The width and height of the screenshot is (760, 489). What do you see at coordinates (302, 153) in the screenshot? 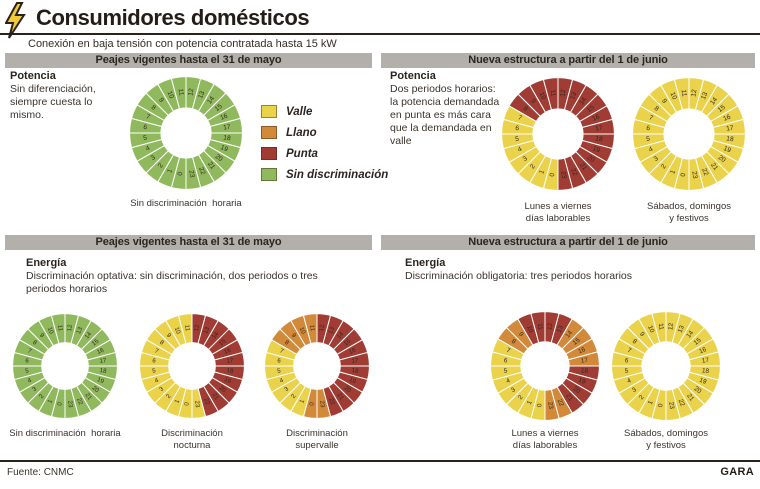
I see `legend-label-punta: Punta` at bounding box center [302, 153].